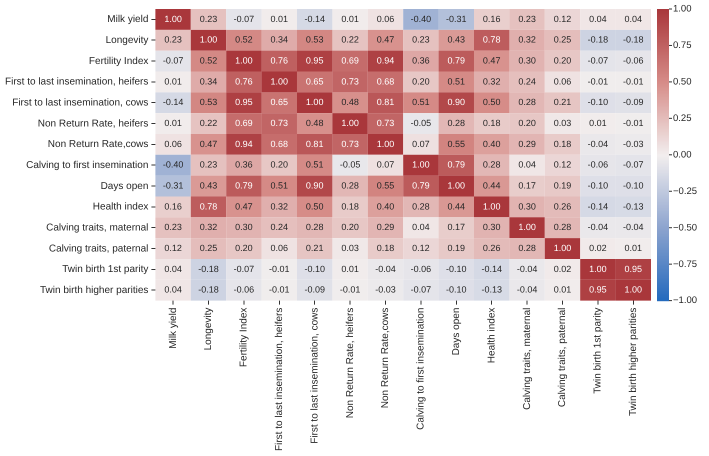 The image size is (709, 456). What do you see at coordinates (315, 81) in the screenshot?
I see `data-label: 0.65` at bounding box center [315, 81].